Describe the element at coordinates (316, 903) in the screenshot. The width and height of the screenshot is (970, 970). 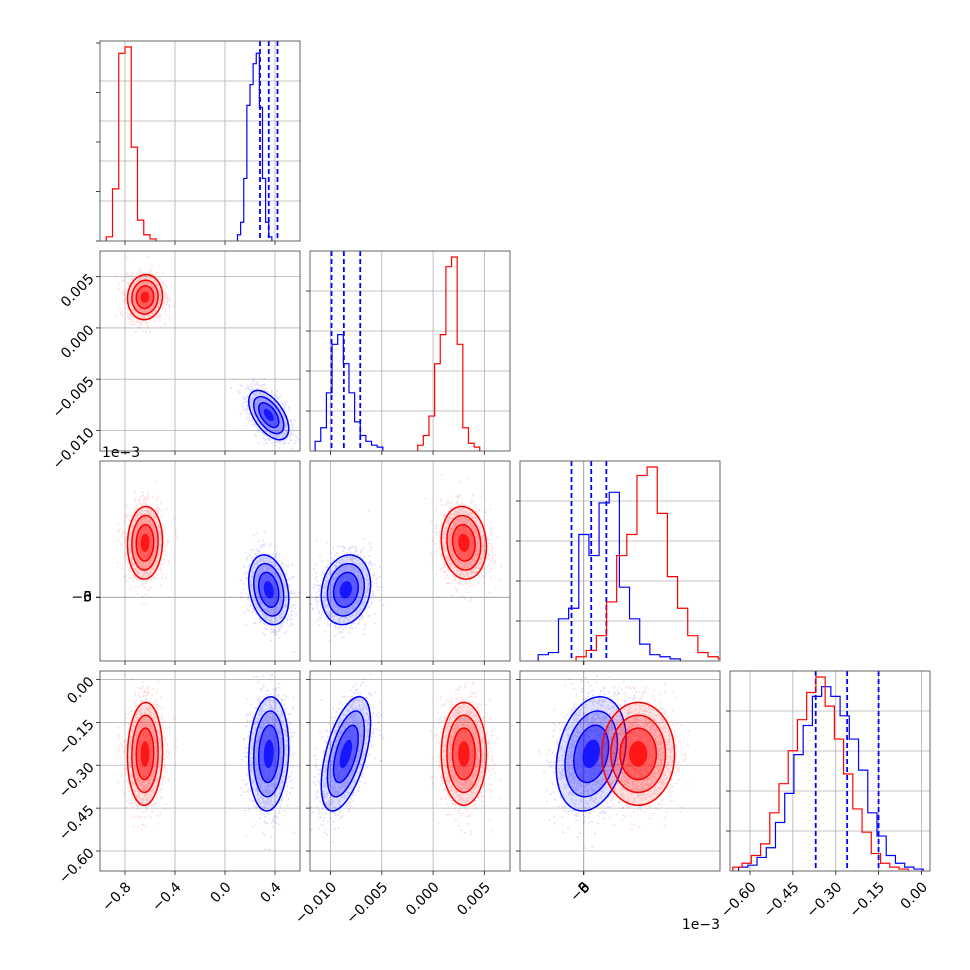
I see `xtick-label: −0.010` at that location.